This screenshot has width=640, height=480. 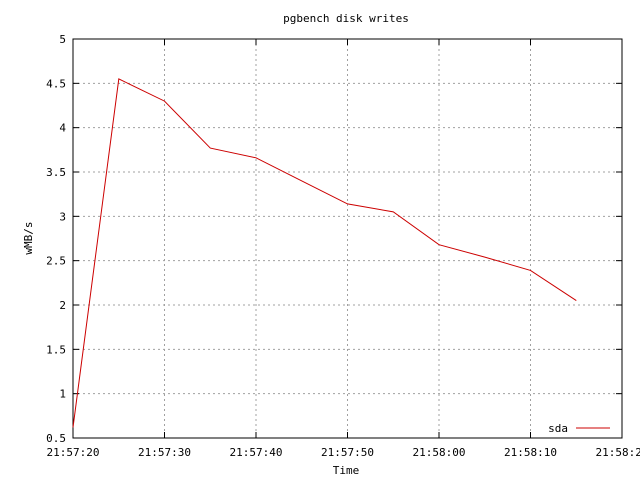 I want to click on x-axis-label: Time, so click(x=346, y=470).